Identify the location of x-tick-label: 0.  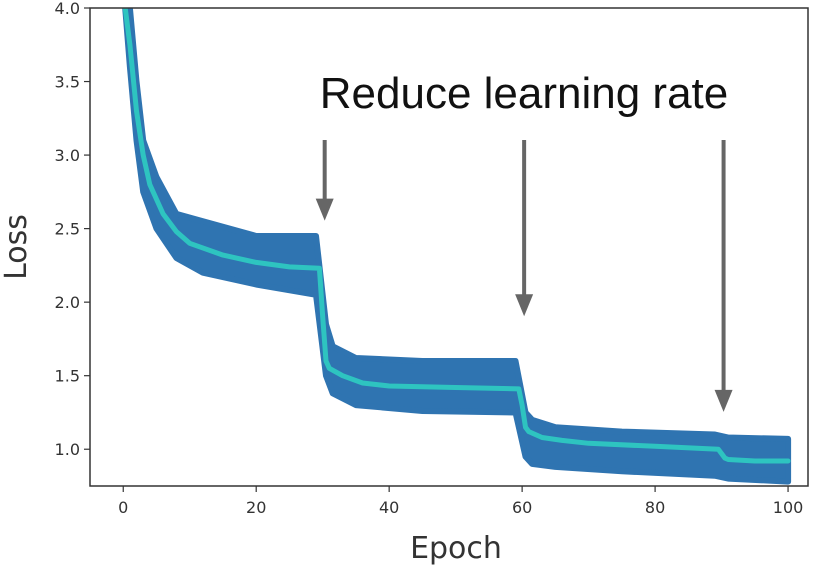
(123, 507).